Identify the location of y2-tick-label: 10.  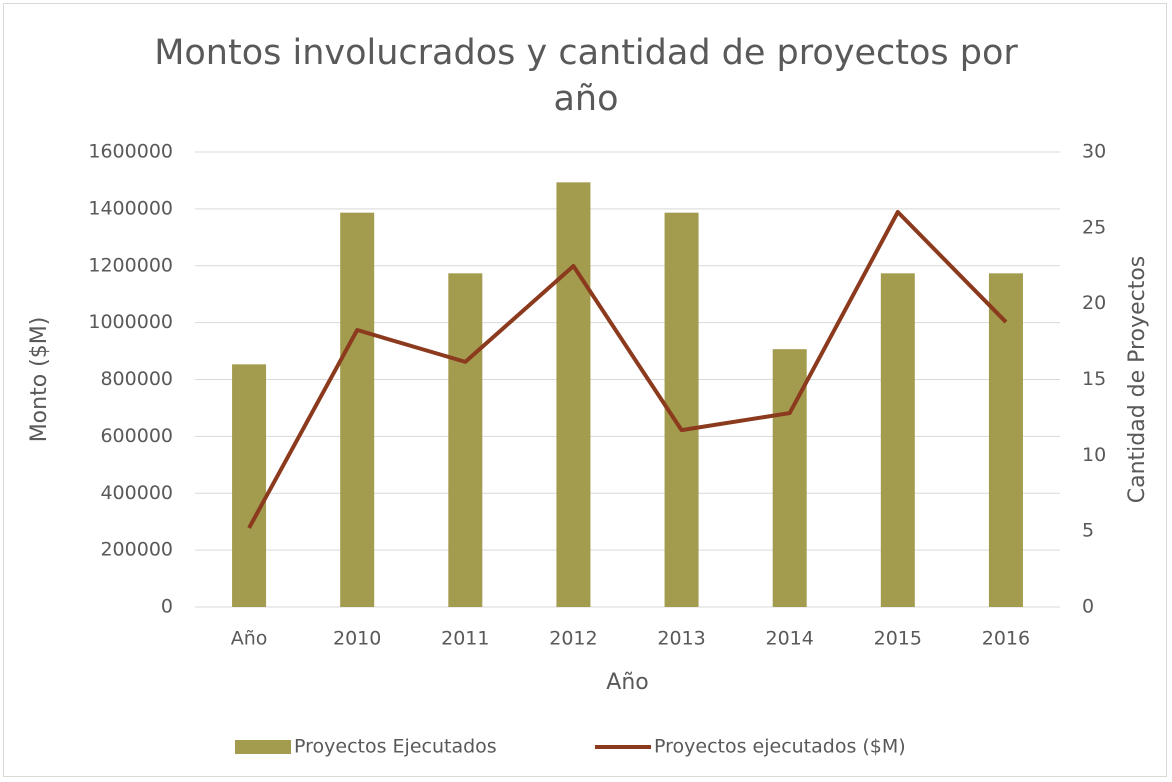
(1094, 455).